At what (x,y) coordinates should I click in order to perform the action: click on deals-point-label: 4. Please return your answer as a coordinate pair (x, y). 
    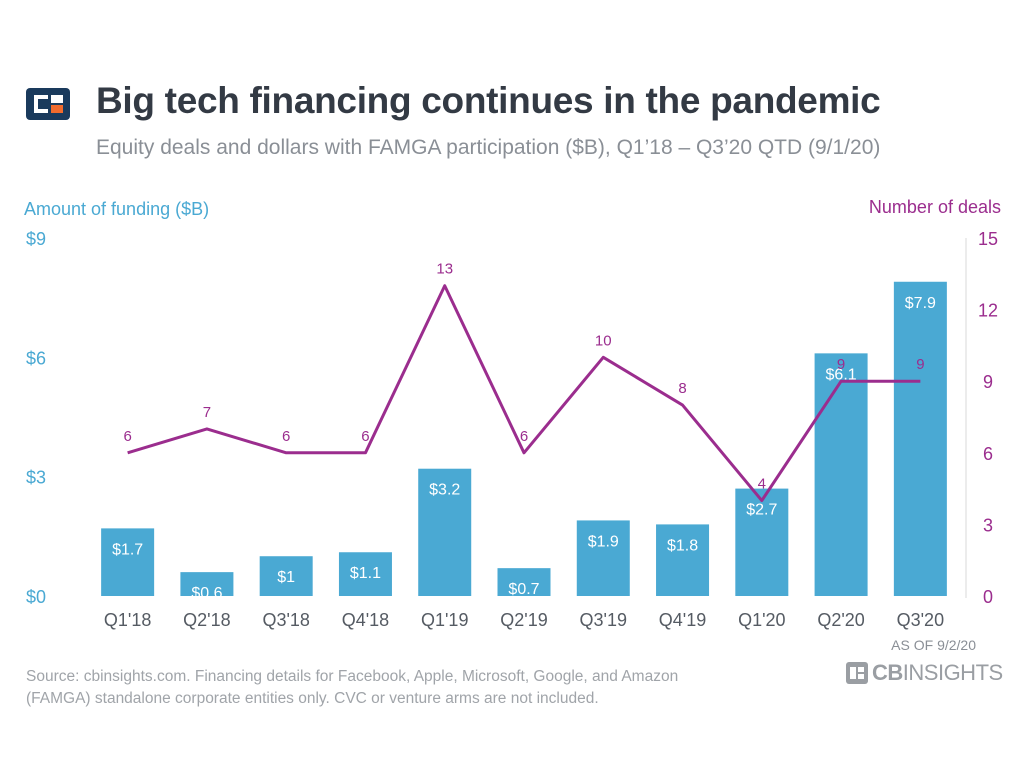
    Looking at the image, I should click on (762, 484).